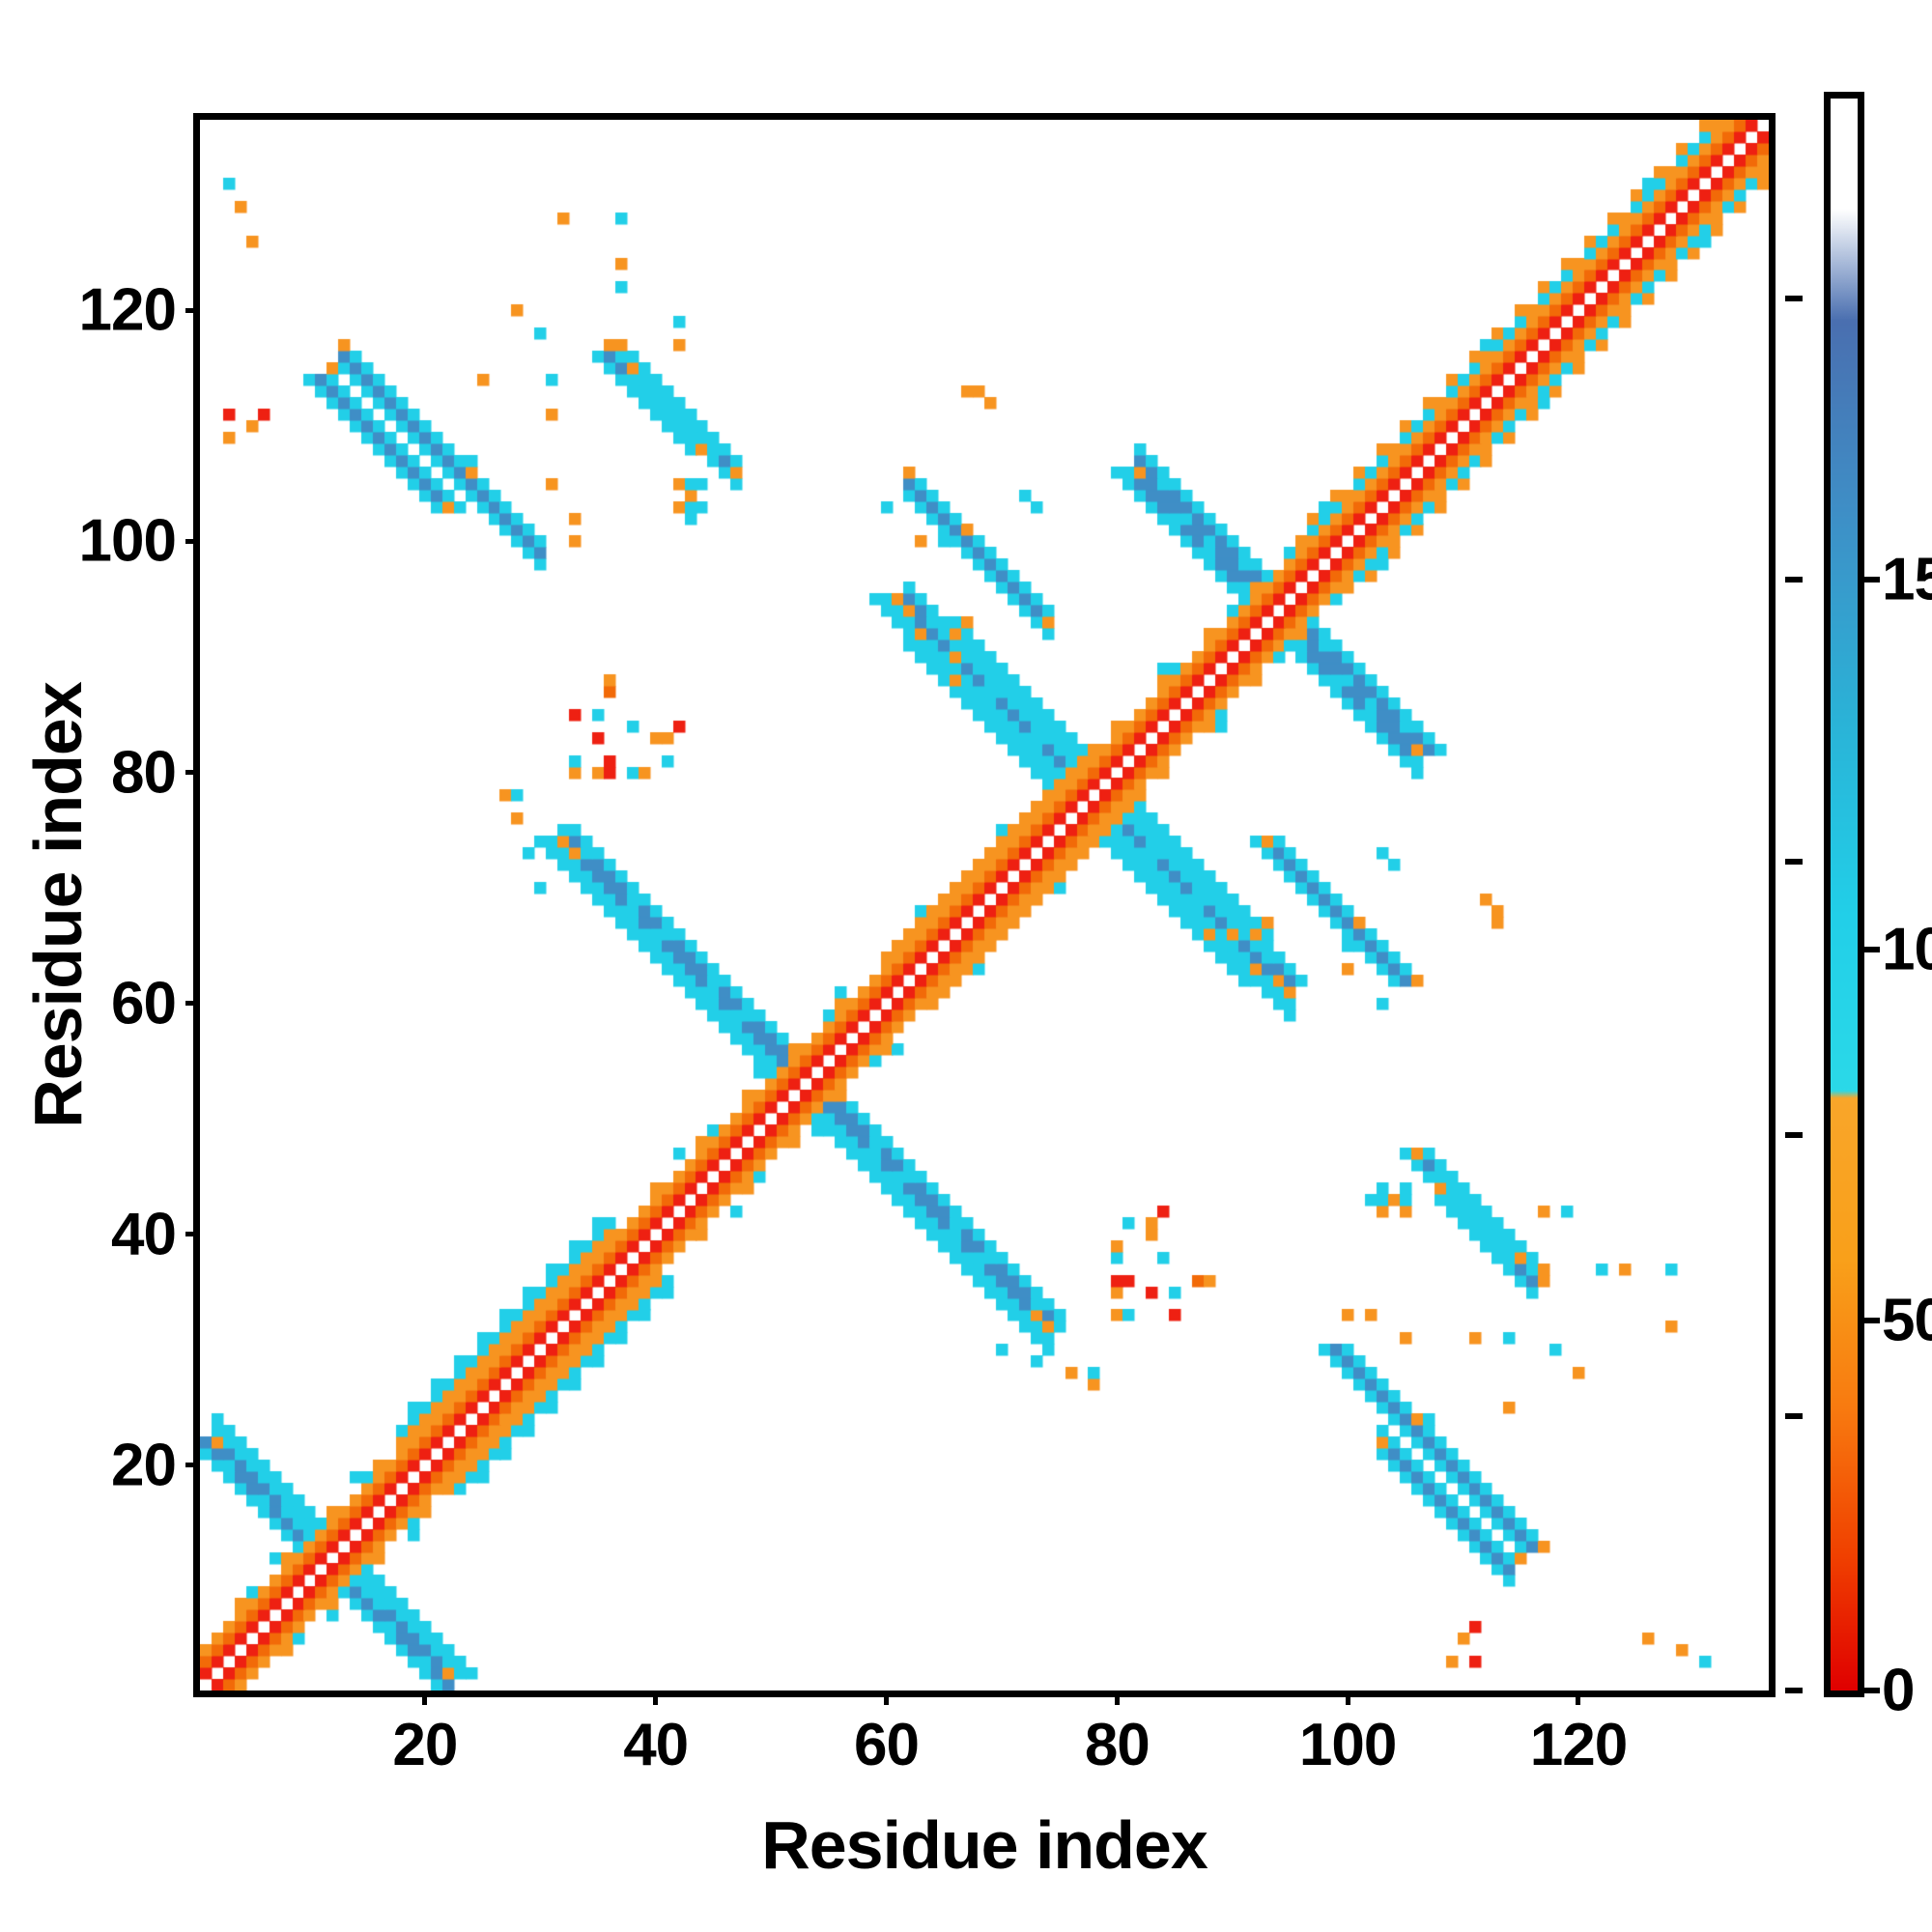  What do you see at coordinates (887, 1745) in the screenshot?
I see `x-tick-label-60: 60` at bounding box center [887, 1745].